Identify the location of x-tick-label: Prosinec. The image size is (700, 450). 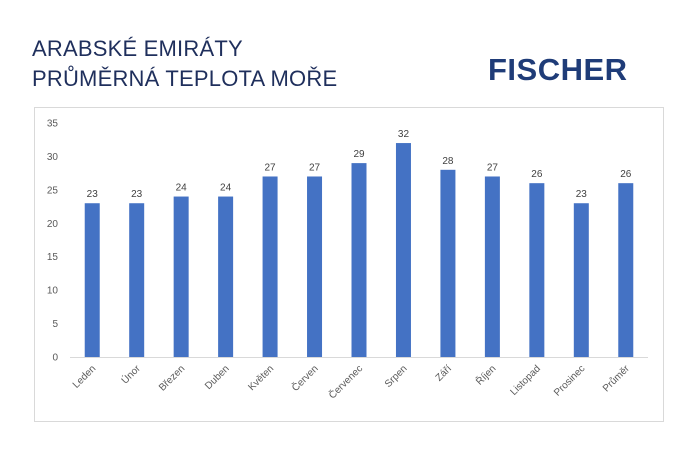
(569, 380).